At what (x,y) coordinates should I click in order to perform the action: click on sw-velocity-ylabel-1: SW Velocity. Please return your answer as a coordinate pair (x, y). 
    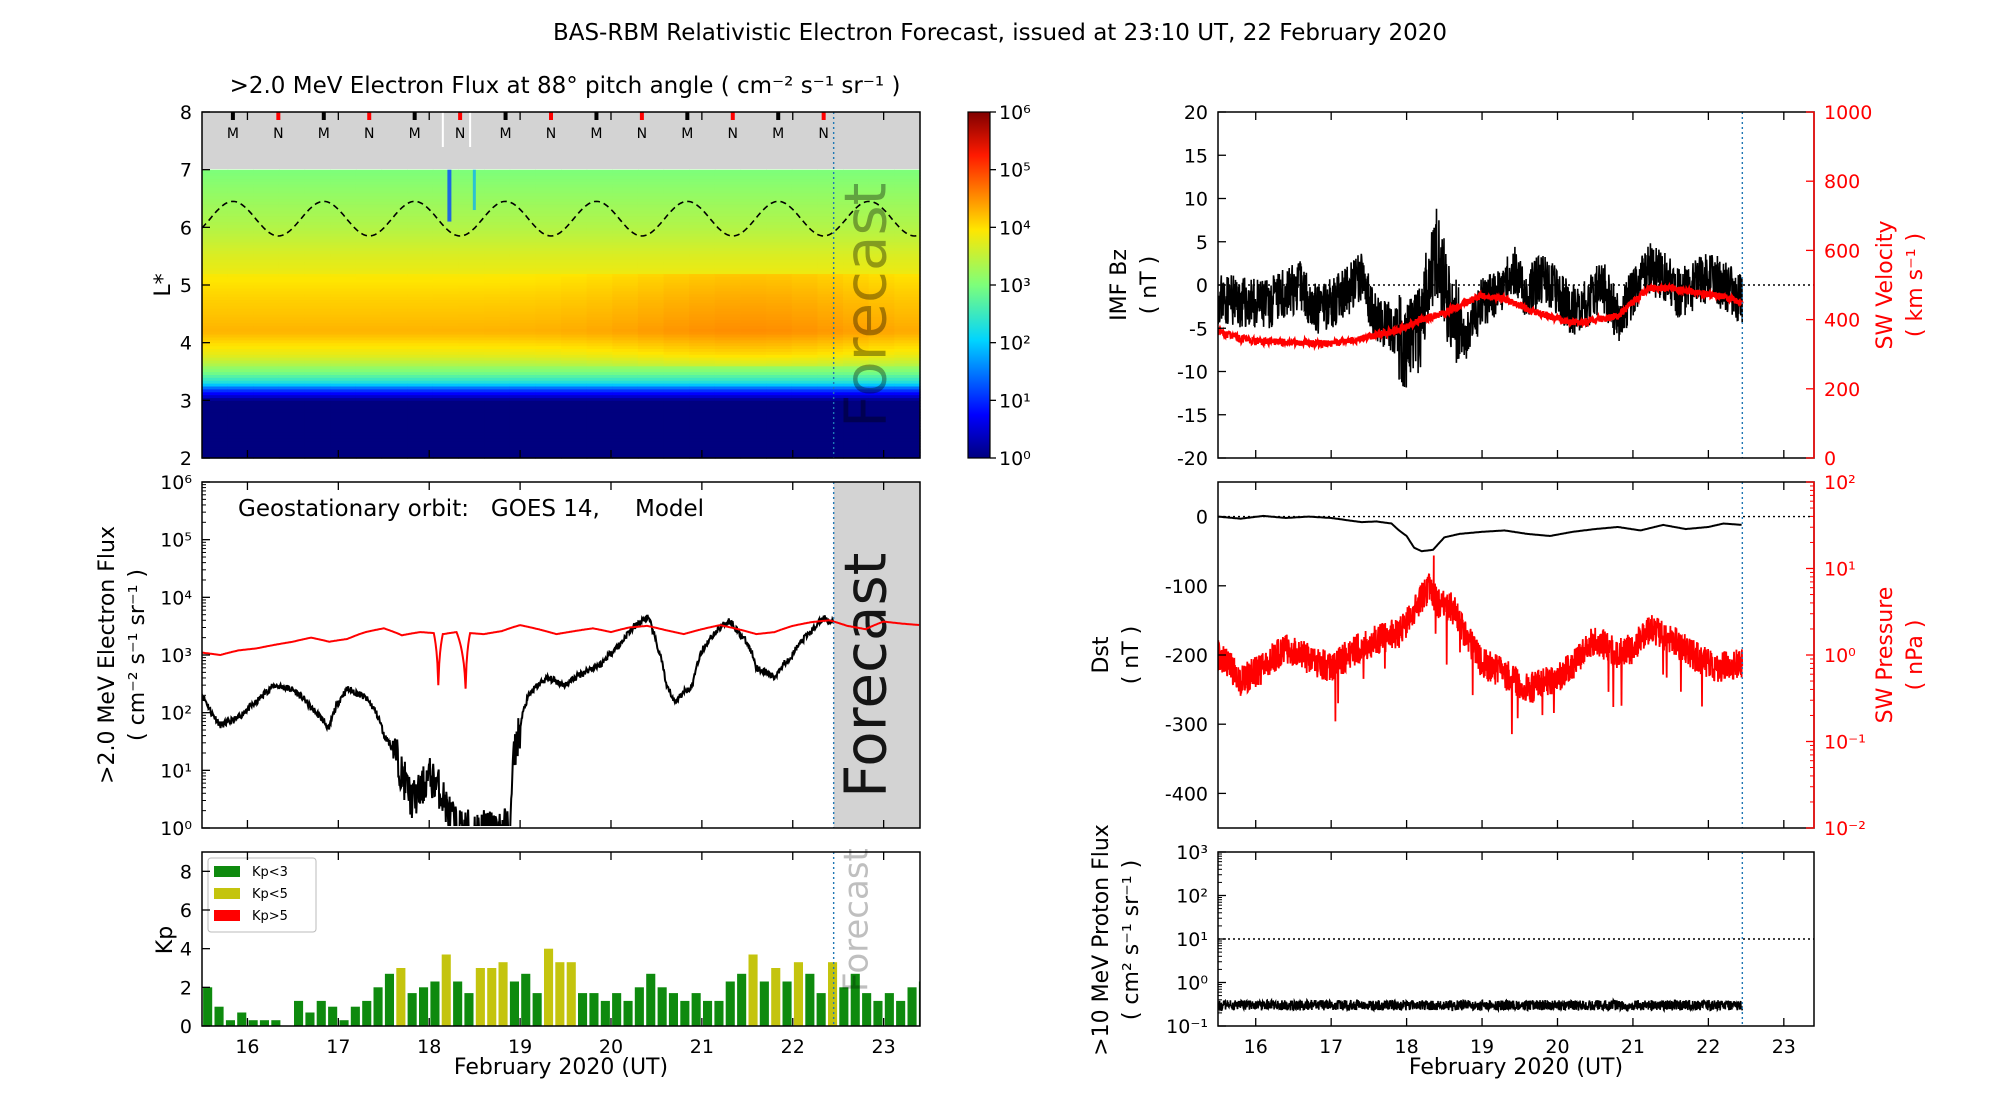
    Looking at the image, I should click on (1885, 284).